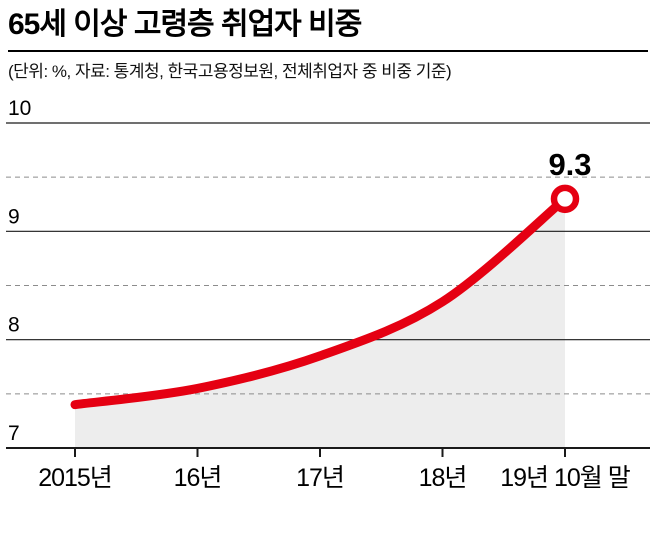 The image size is (656, 534). Describe the element at coordinates (230, 71) in the screenshot. I see `chart-subtitle: (단위: %, 자료: 통계청, 한국고용정보원, 전체취업자 중 비중 기준)` at that location.